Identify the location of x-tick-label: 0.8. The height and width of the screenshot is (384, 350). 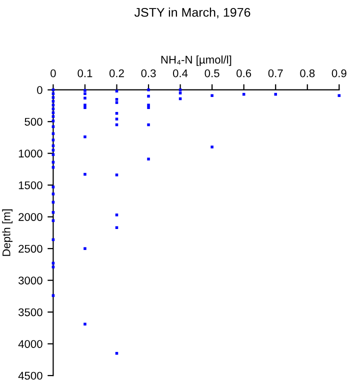
(307, 73).